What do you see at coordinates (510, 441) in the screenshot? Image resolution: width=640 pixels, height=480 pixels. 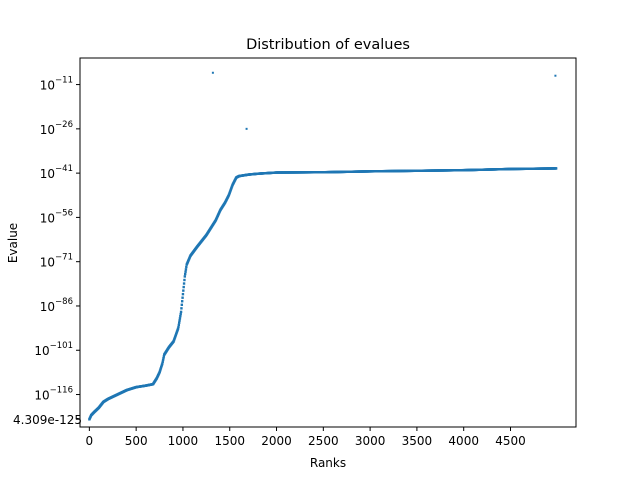 I see `x-tick-label: 4500` at bounding box center [510, 441].